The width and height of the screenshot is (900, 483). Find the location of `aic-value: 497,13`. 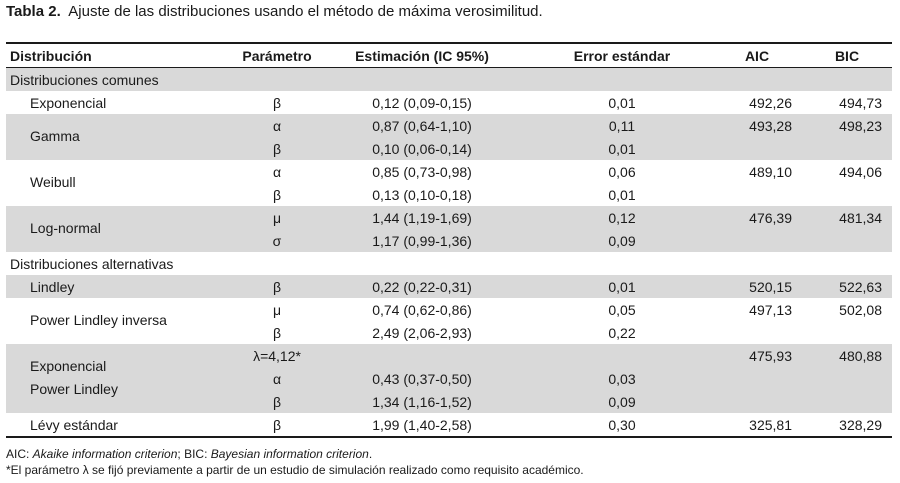

aic-value: 497,13 is located at coordinates (770, 309).